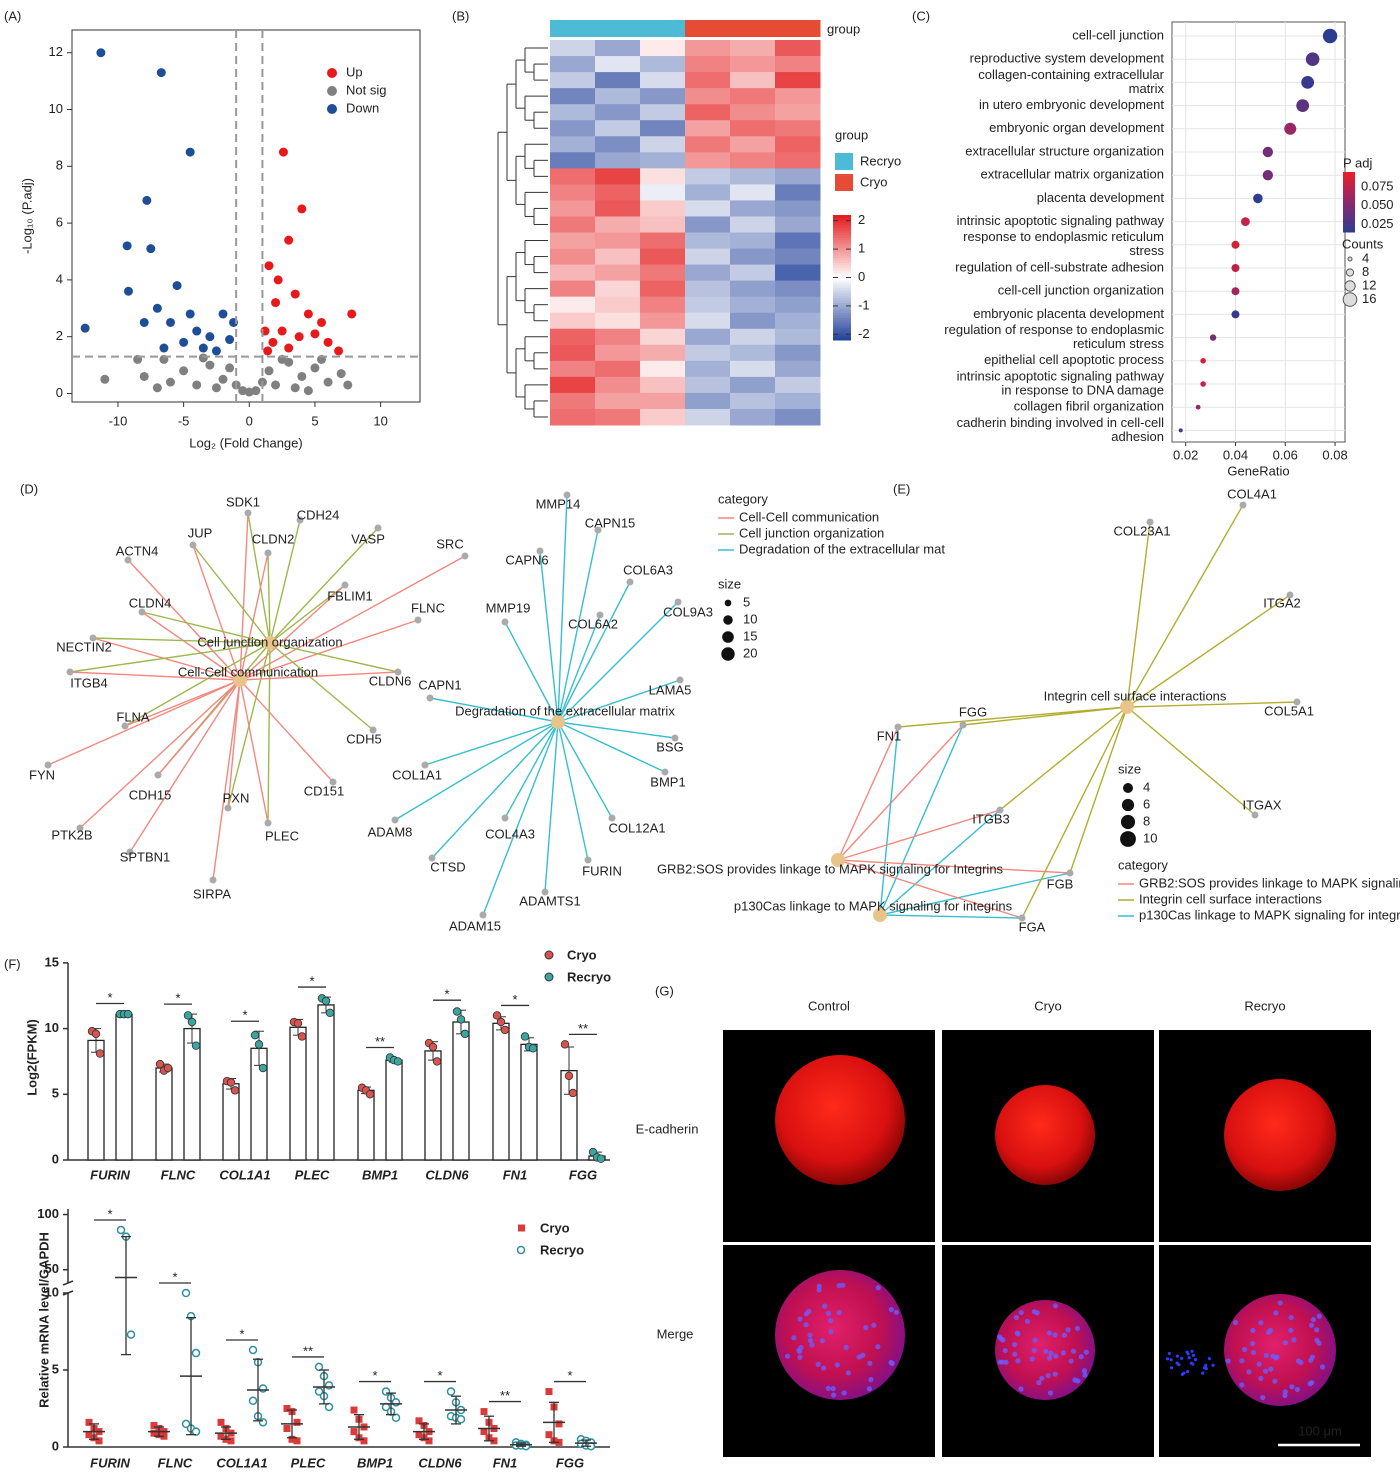 The height and width of the screenshot is (1477, 1400). I want to click on colorbar-label: -2, so click(864, 333).